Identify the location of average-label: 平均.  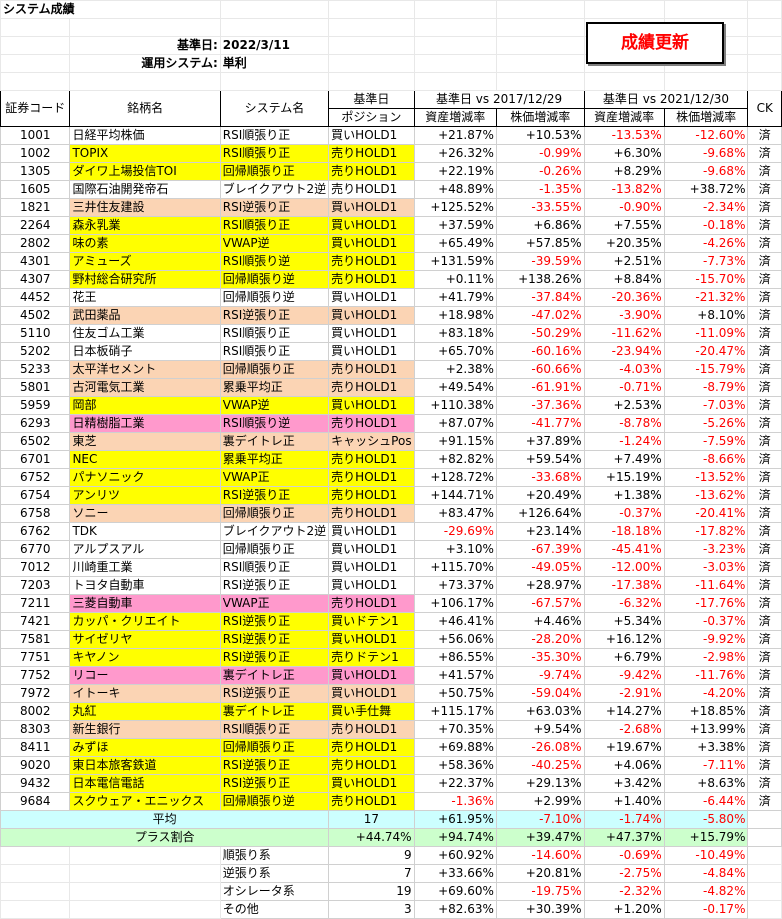
(165, 819).